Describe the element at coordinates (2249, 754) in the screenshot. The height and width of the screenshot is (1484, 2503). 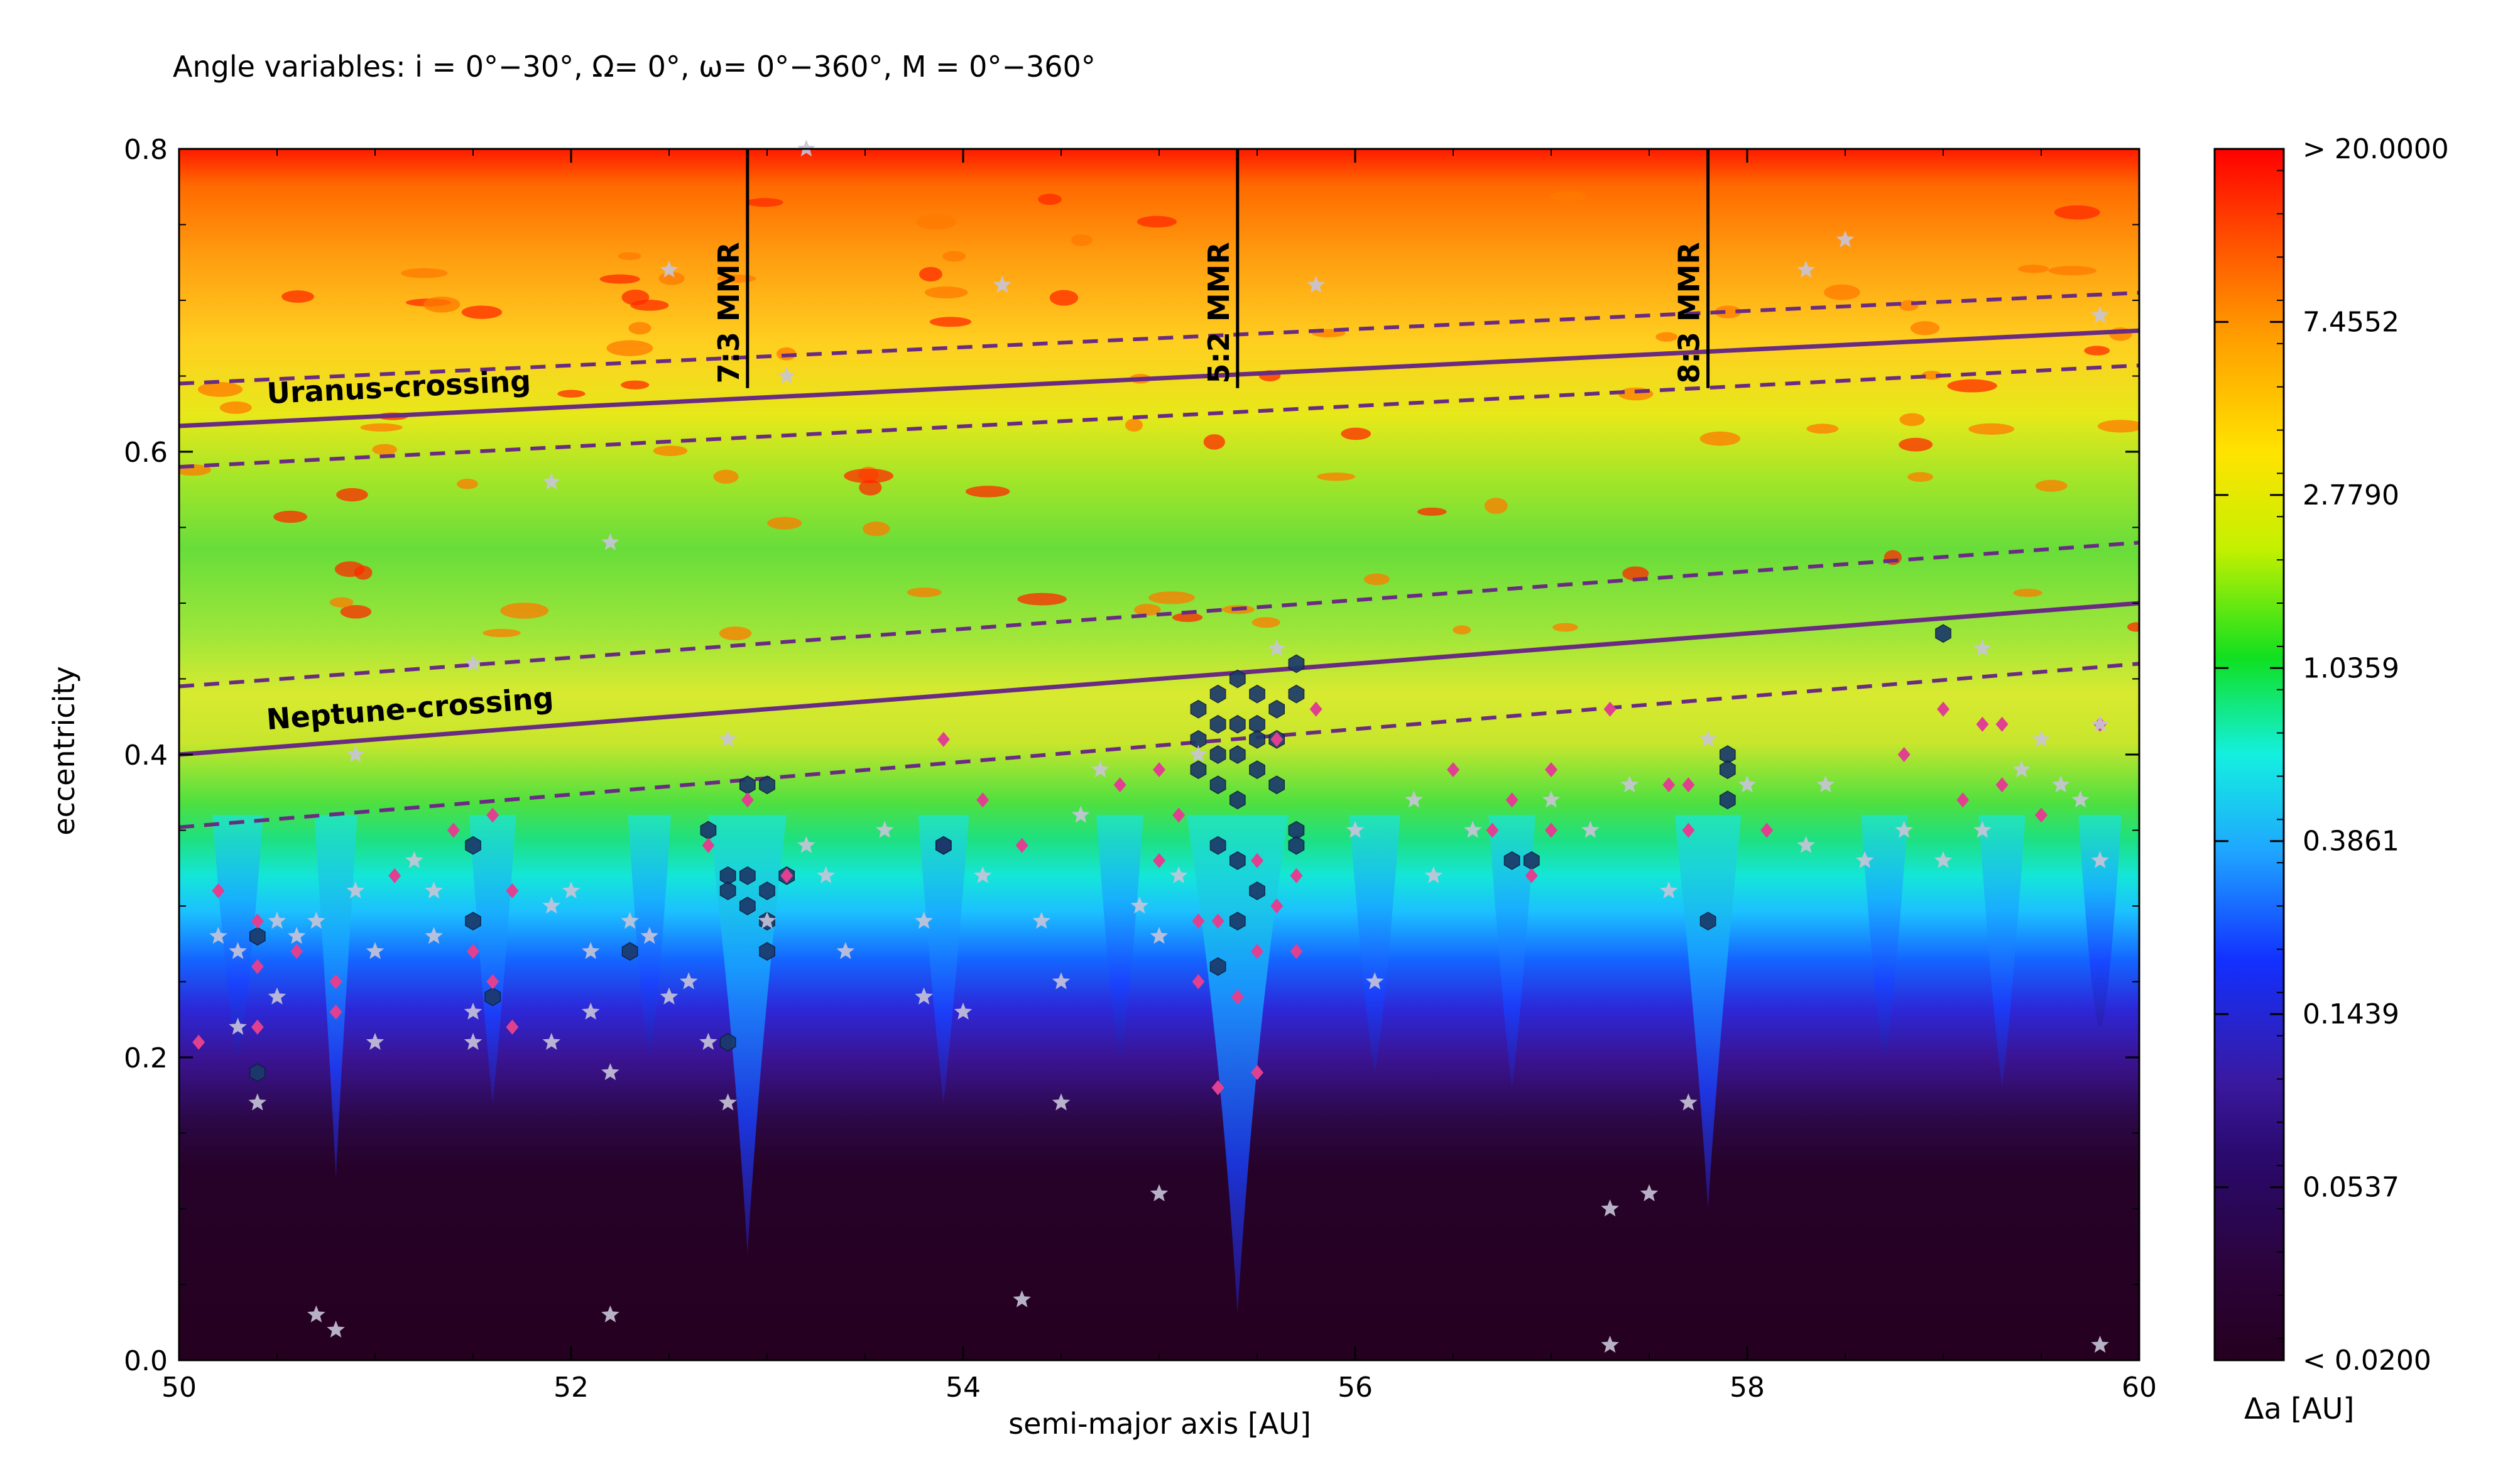
I see `colorbar` at that location.